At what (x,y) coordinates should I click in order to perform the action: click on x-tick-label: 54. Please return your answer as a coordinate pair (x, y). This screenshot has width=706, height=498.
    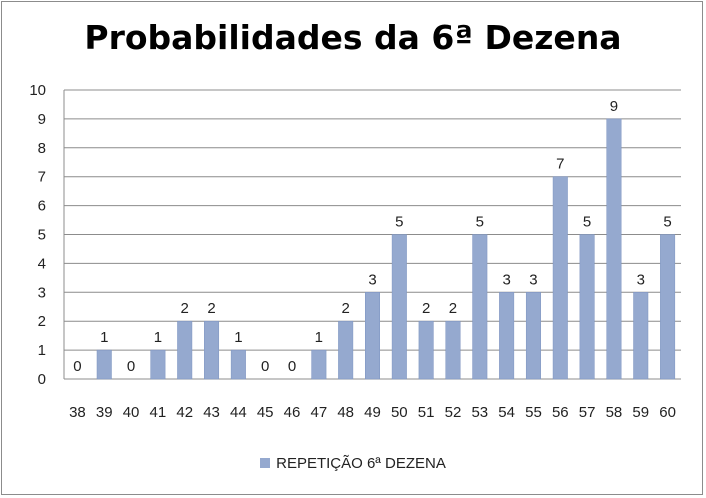
    Looking at the image, I should click on (506, 412).